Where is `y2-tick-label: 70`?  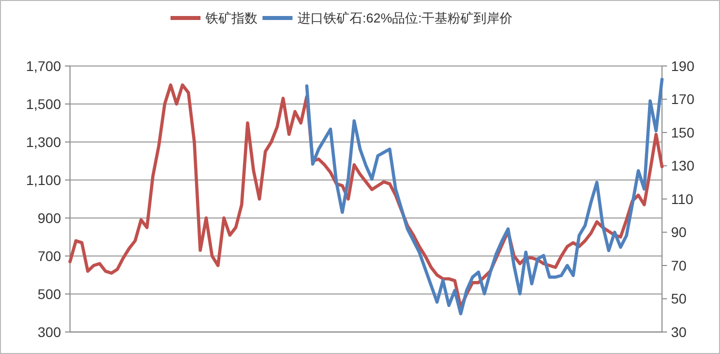
y2-tick-label: 70 is located at coordinates (679, 265).